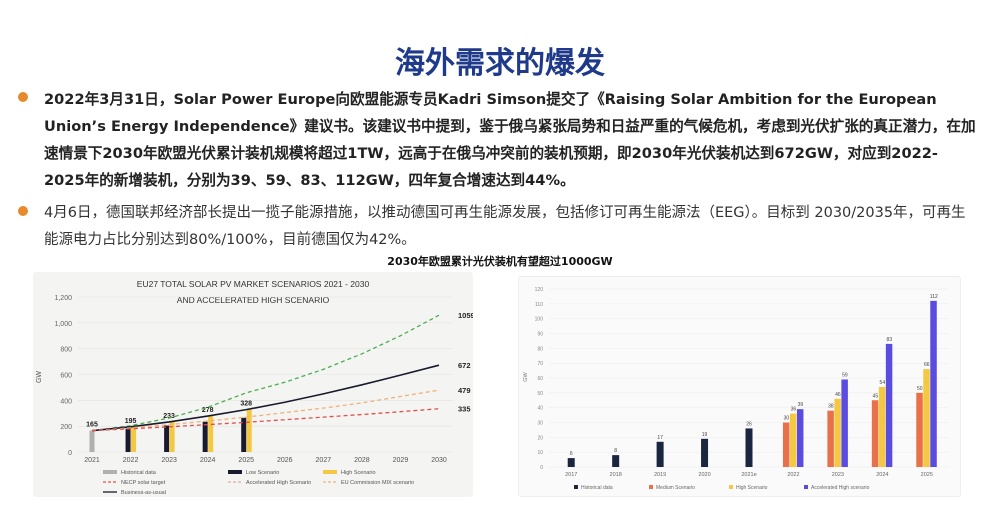 The width and height of the screenshot is (1000, 527). I want to click on x-tick-label: 2030, so click(439, 460).